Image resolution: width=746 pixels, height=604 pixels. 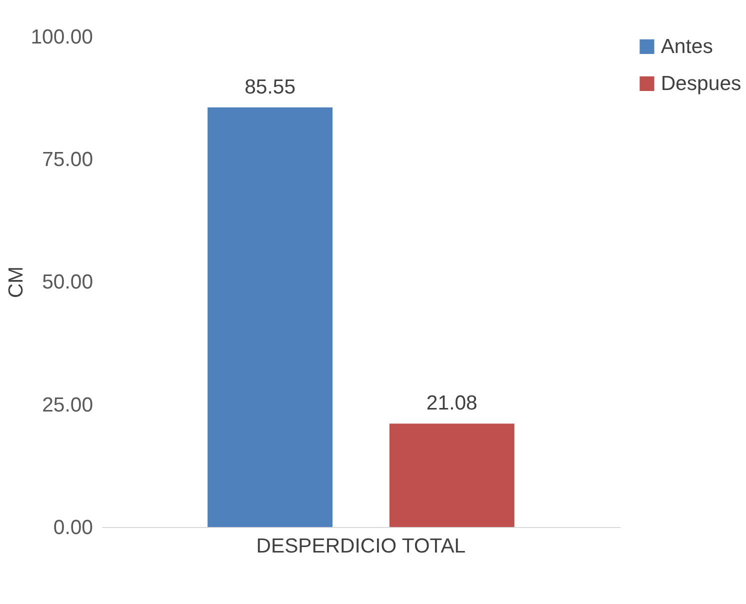 What do you see at coordinates (68, 160) in the screenshot?
I see `y-tick-label: 75.00` at bounding box center [68, 160].